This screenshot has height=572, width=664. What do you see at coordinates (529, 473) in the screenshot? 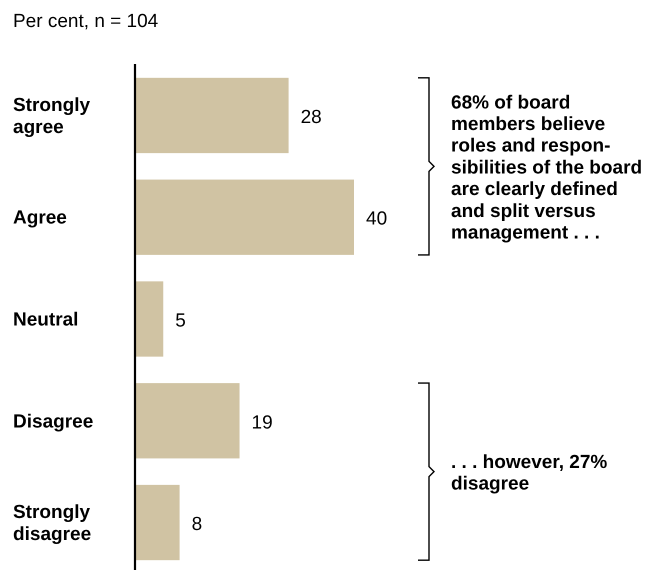
I see `text: . . . however, 27% disagree` at bounding box center [529, 473].